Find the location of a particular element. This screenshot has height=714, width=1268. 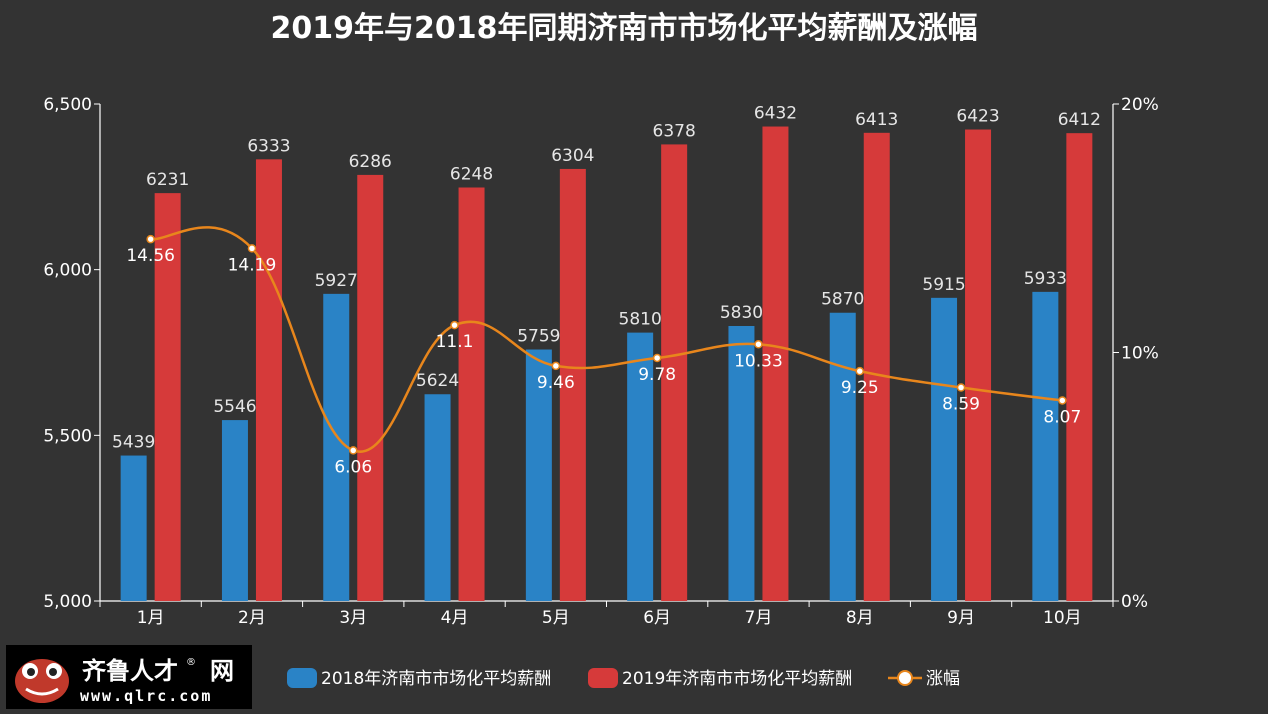

bar-2018-label: 5624 is located at coordinates (437, 381).